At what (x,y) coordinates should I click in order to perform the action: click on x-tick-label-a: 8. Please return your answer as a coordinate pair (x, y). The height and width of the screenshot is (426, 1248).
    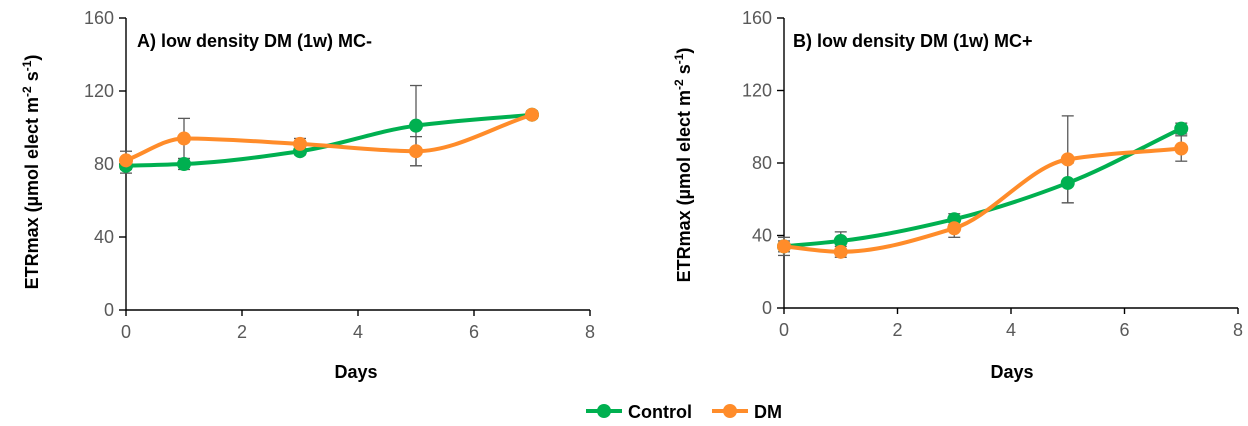
    Looking at the image, I should click on (590, 332).